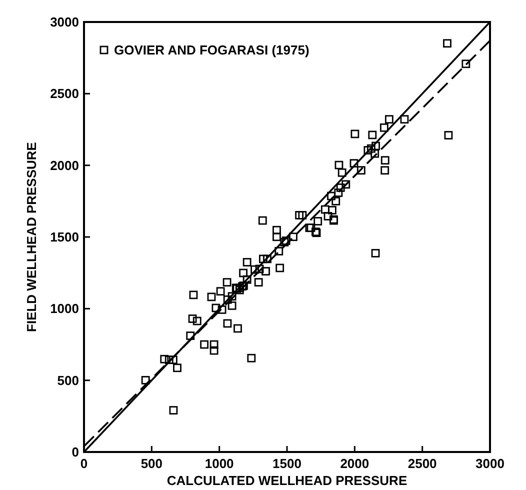 This screenshot has height=490, width=526. Describe the element at coordinates (287, 463) in the screenshot. I see `x-tick-label: 1500` at that location.